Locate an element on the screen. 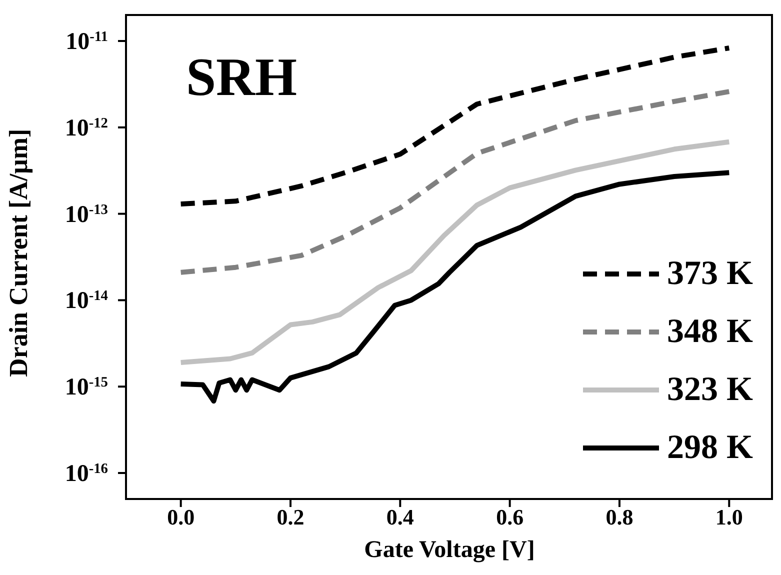 The image size is (781, 575). x-tick-label: 0.0 is located at coordinates (181, 517).